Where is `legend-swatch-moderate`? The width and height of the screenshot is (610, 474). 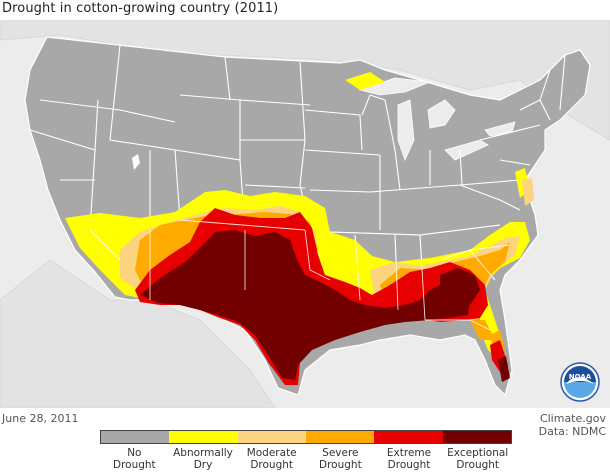 legend-swatch-moderate is located at coordinates (271, 437).